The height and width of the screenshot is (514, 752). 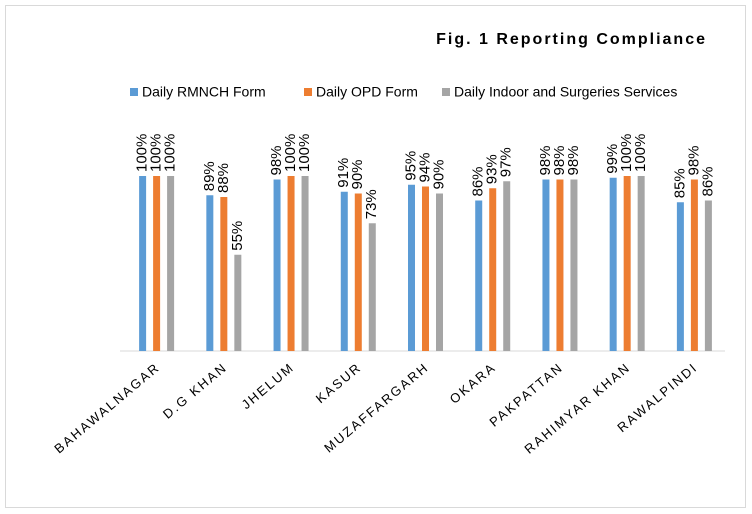 What do you see at coordinates (612, 159) in the screenshot?
I see `data-label: 99%` at bounding box center [612, 159].